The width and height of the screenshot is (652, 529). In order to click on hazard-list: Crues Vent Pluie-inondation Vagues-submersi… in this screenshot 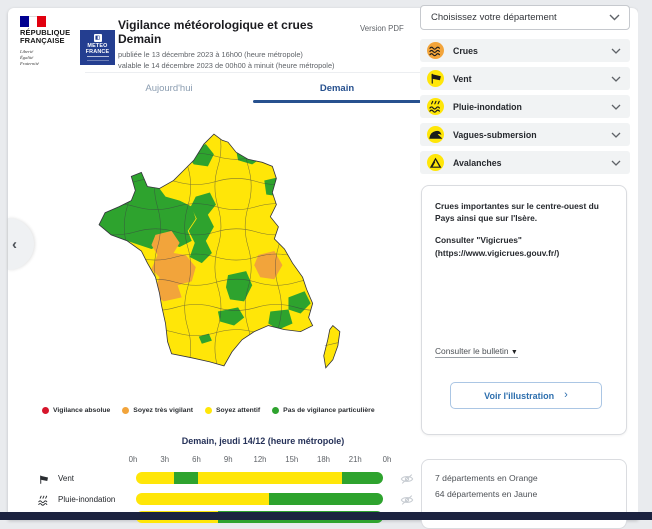, I will do `click(525, 109)`.